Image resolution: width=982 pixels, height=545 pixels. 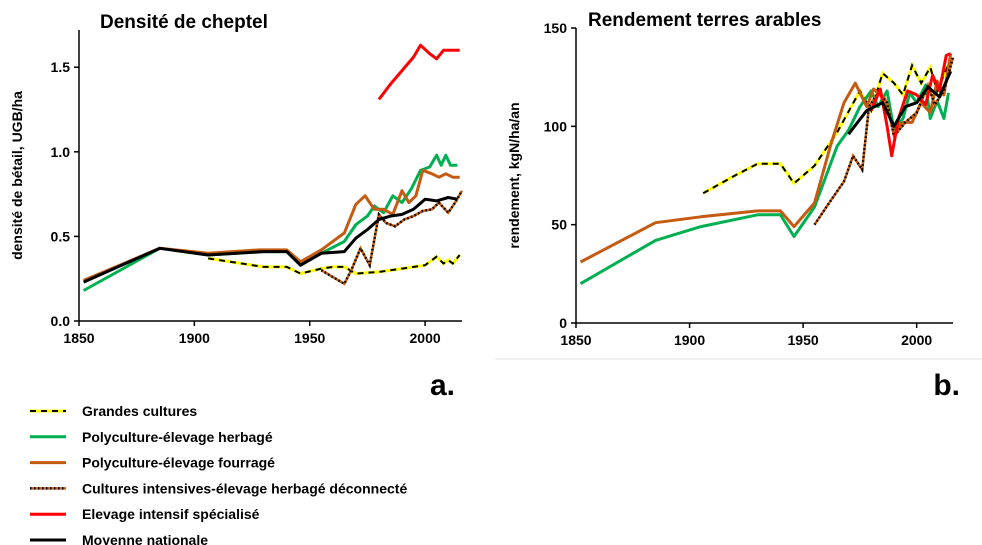 I want to click on legend-label: Grandes cultures, so click(x=139, y=411).